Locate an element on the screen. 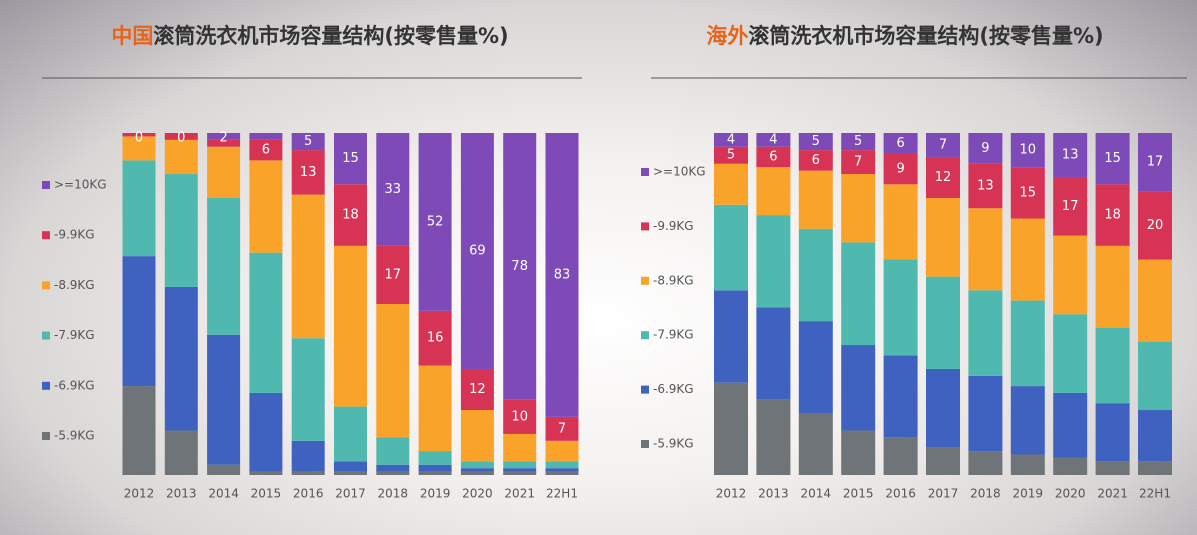  x-tick-label: 2012 is located at coordinates (731, 494).